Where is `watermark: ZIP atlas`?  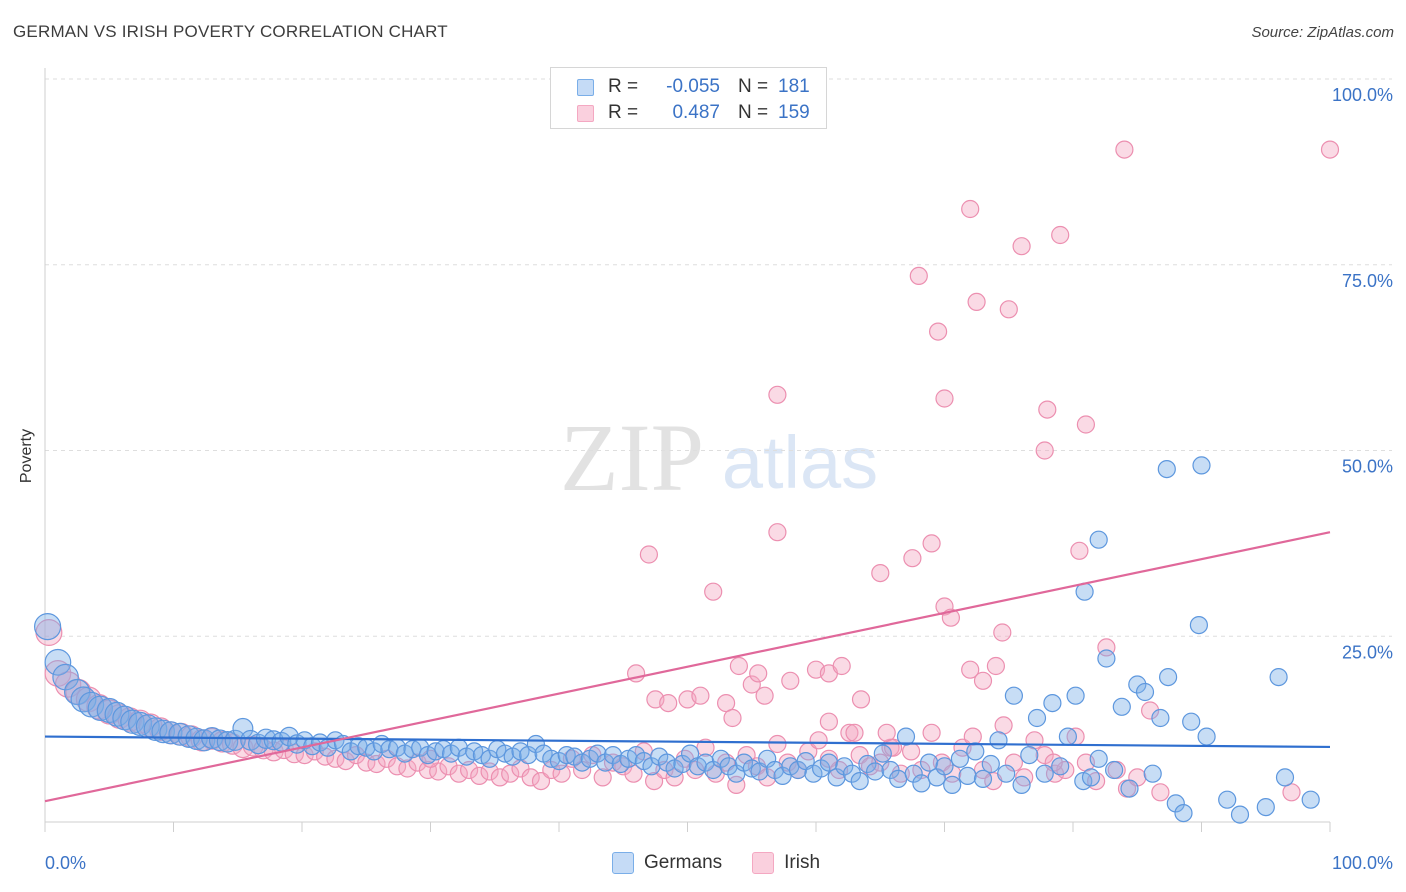
watermark: ZIP atlas is located at coordinates (719, 457).